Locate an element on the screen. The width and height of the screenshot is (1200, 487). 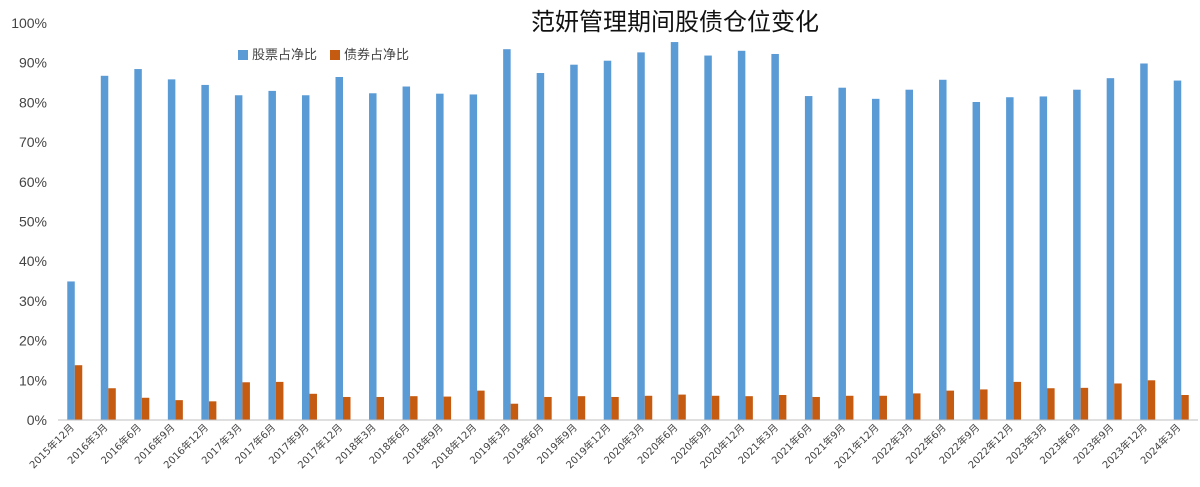
y-tick-label: 60% is located at coordinates (33, 182).